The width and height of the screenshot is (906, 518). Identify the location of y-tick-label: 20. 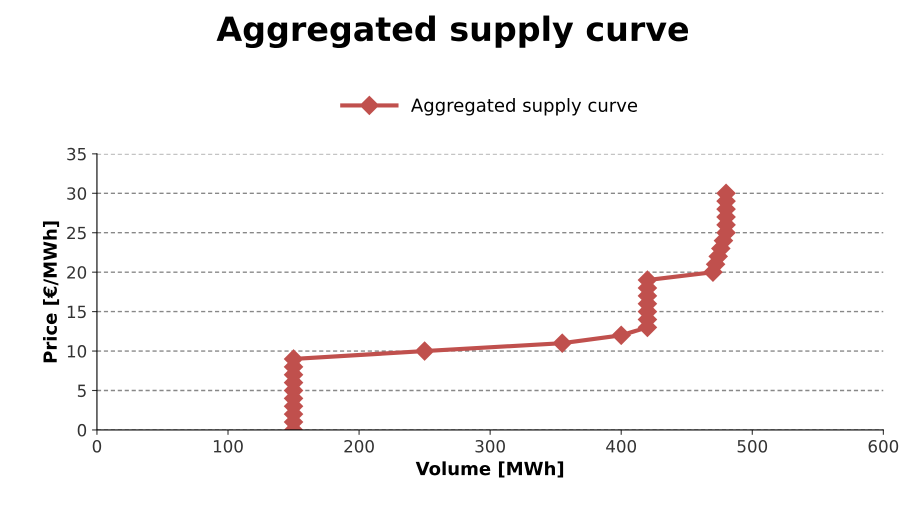
(76, 272).